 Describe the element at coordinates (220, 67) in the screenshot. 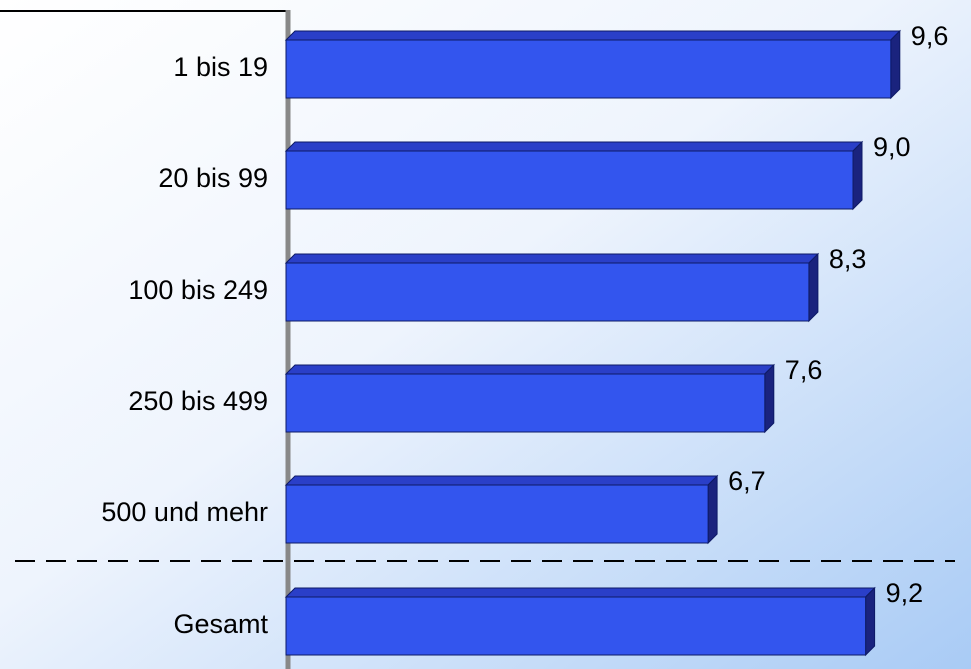

I see `category-label: 1 bis 19` at that location.